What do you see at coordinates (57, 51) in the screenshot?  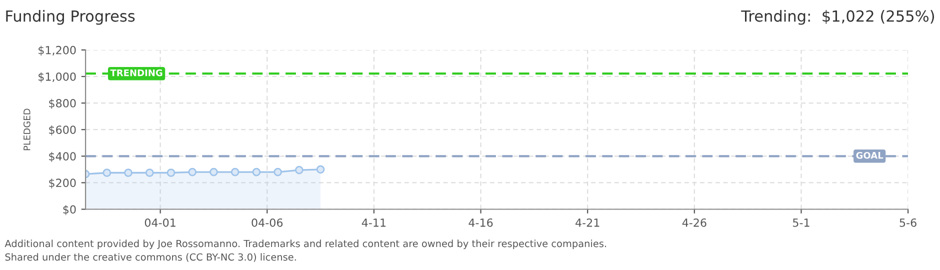 I see `y-tick-label: $1,200` at bounding box center [57, 51].